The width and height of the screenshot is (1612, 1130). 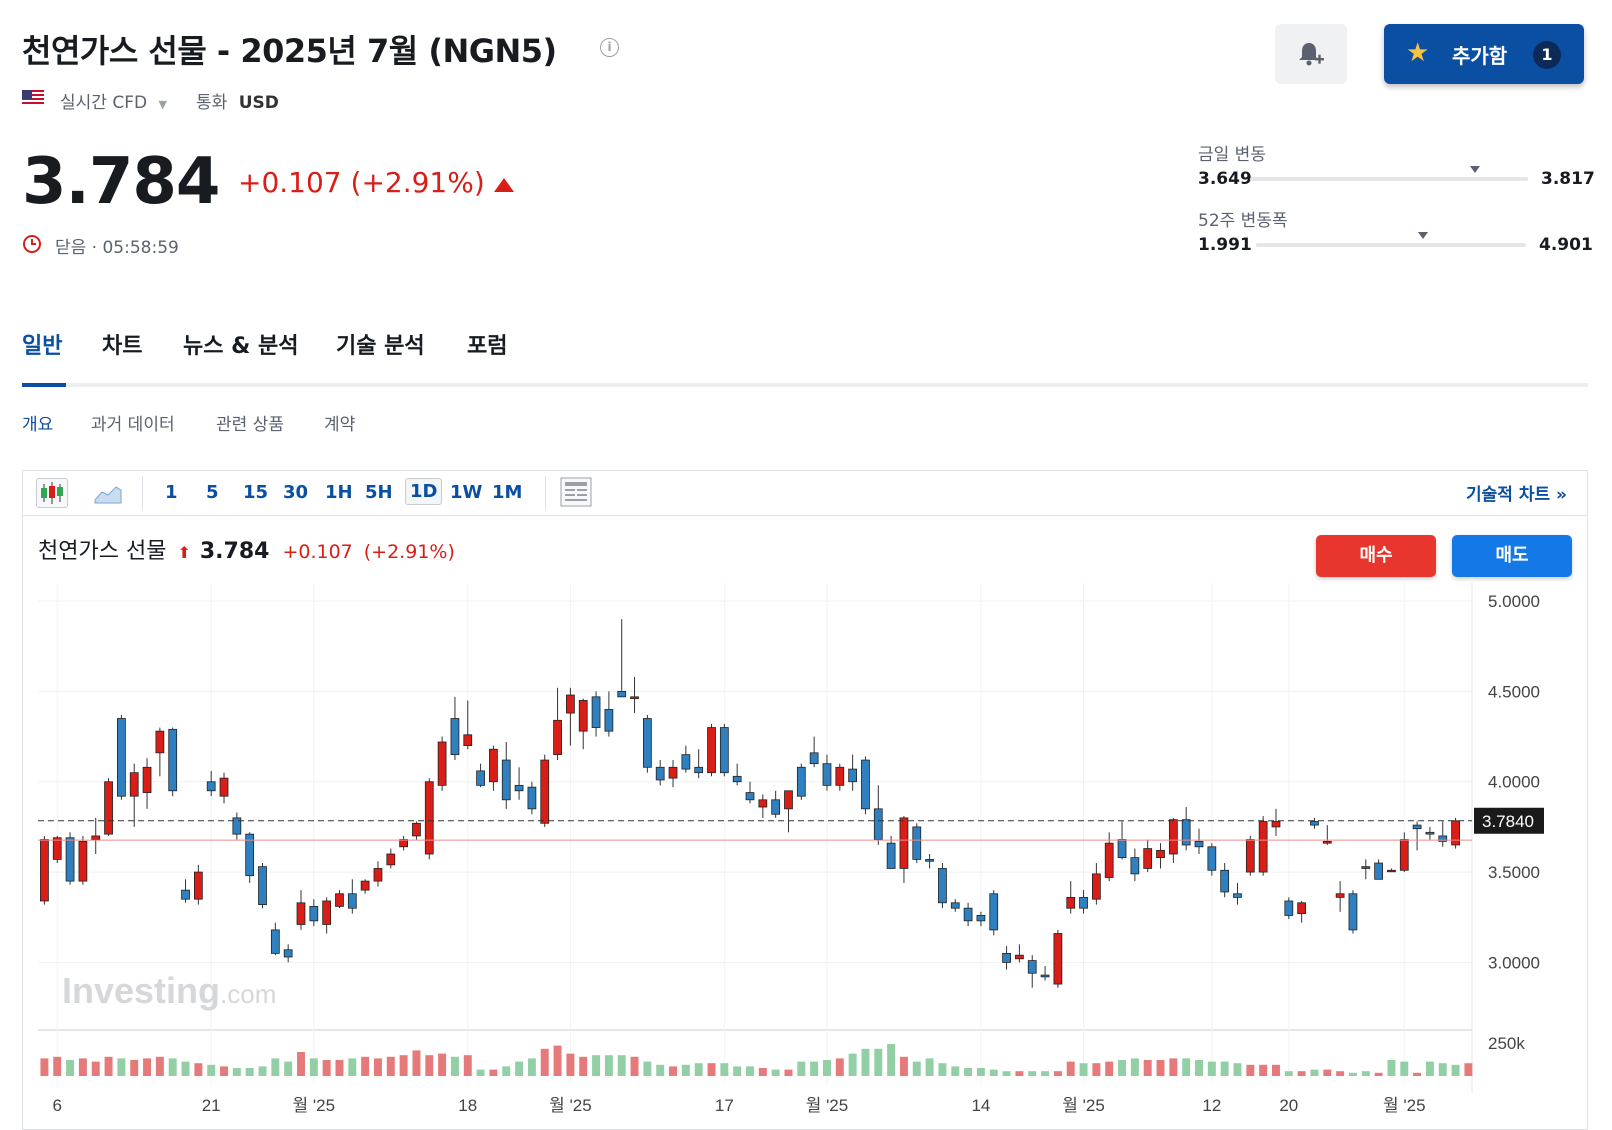 What do you see at coordinates (1566, 245) in the screenshot?
I see `week52-high: 4.901` at bounding box center [1566, 245].